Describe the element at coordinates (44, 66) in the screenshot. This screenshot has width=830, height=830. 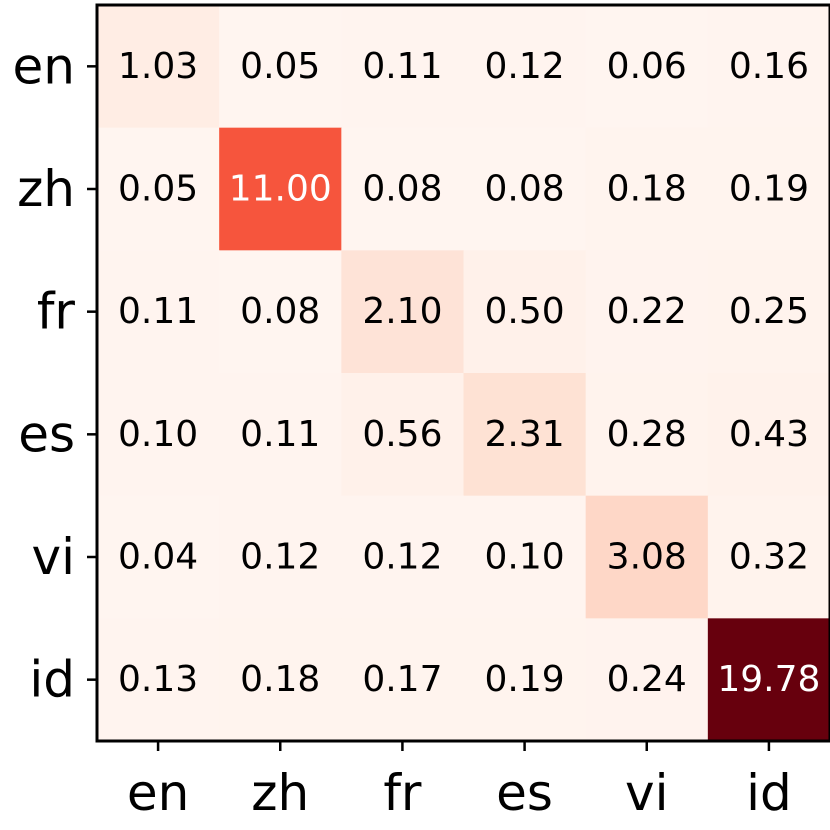
I see `y-tick-label-en: en` at that location.